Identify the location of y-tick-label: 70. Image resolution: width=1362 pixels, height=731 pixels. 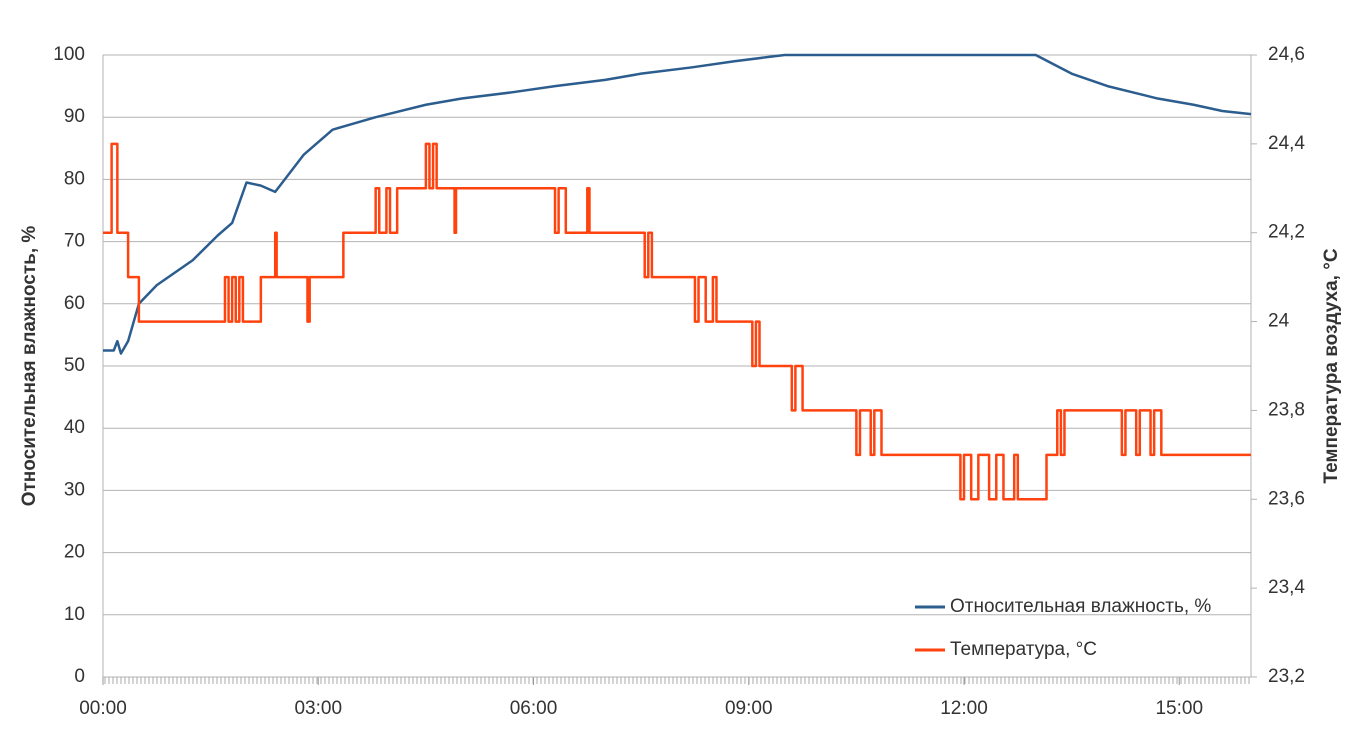
(74, 241).